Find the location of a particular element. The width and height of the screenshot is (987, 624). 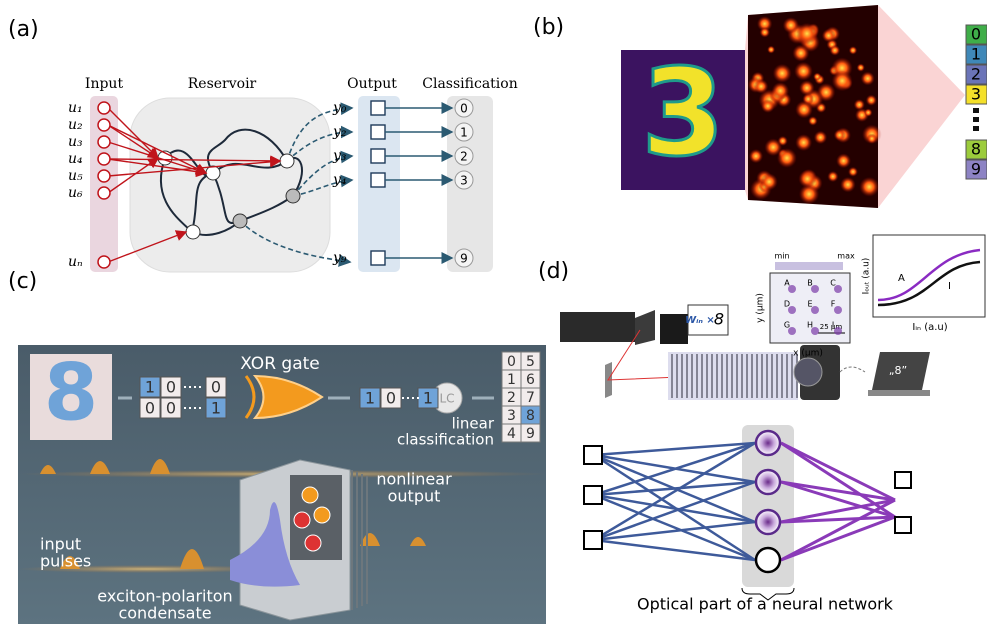

table-value: 9 is located at coordinates (530, 434).